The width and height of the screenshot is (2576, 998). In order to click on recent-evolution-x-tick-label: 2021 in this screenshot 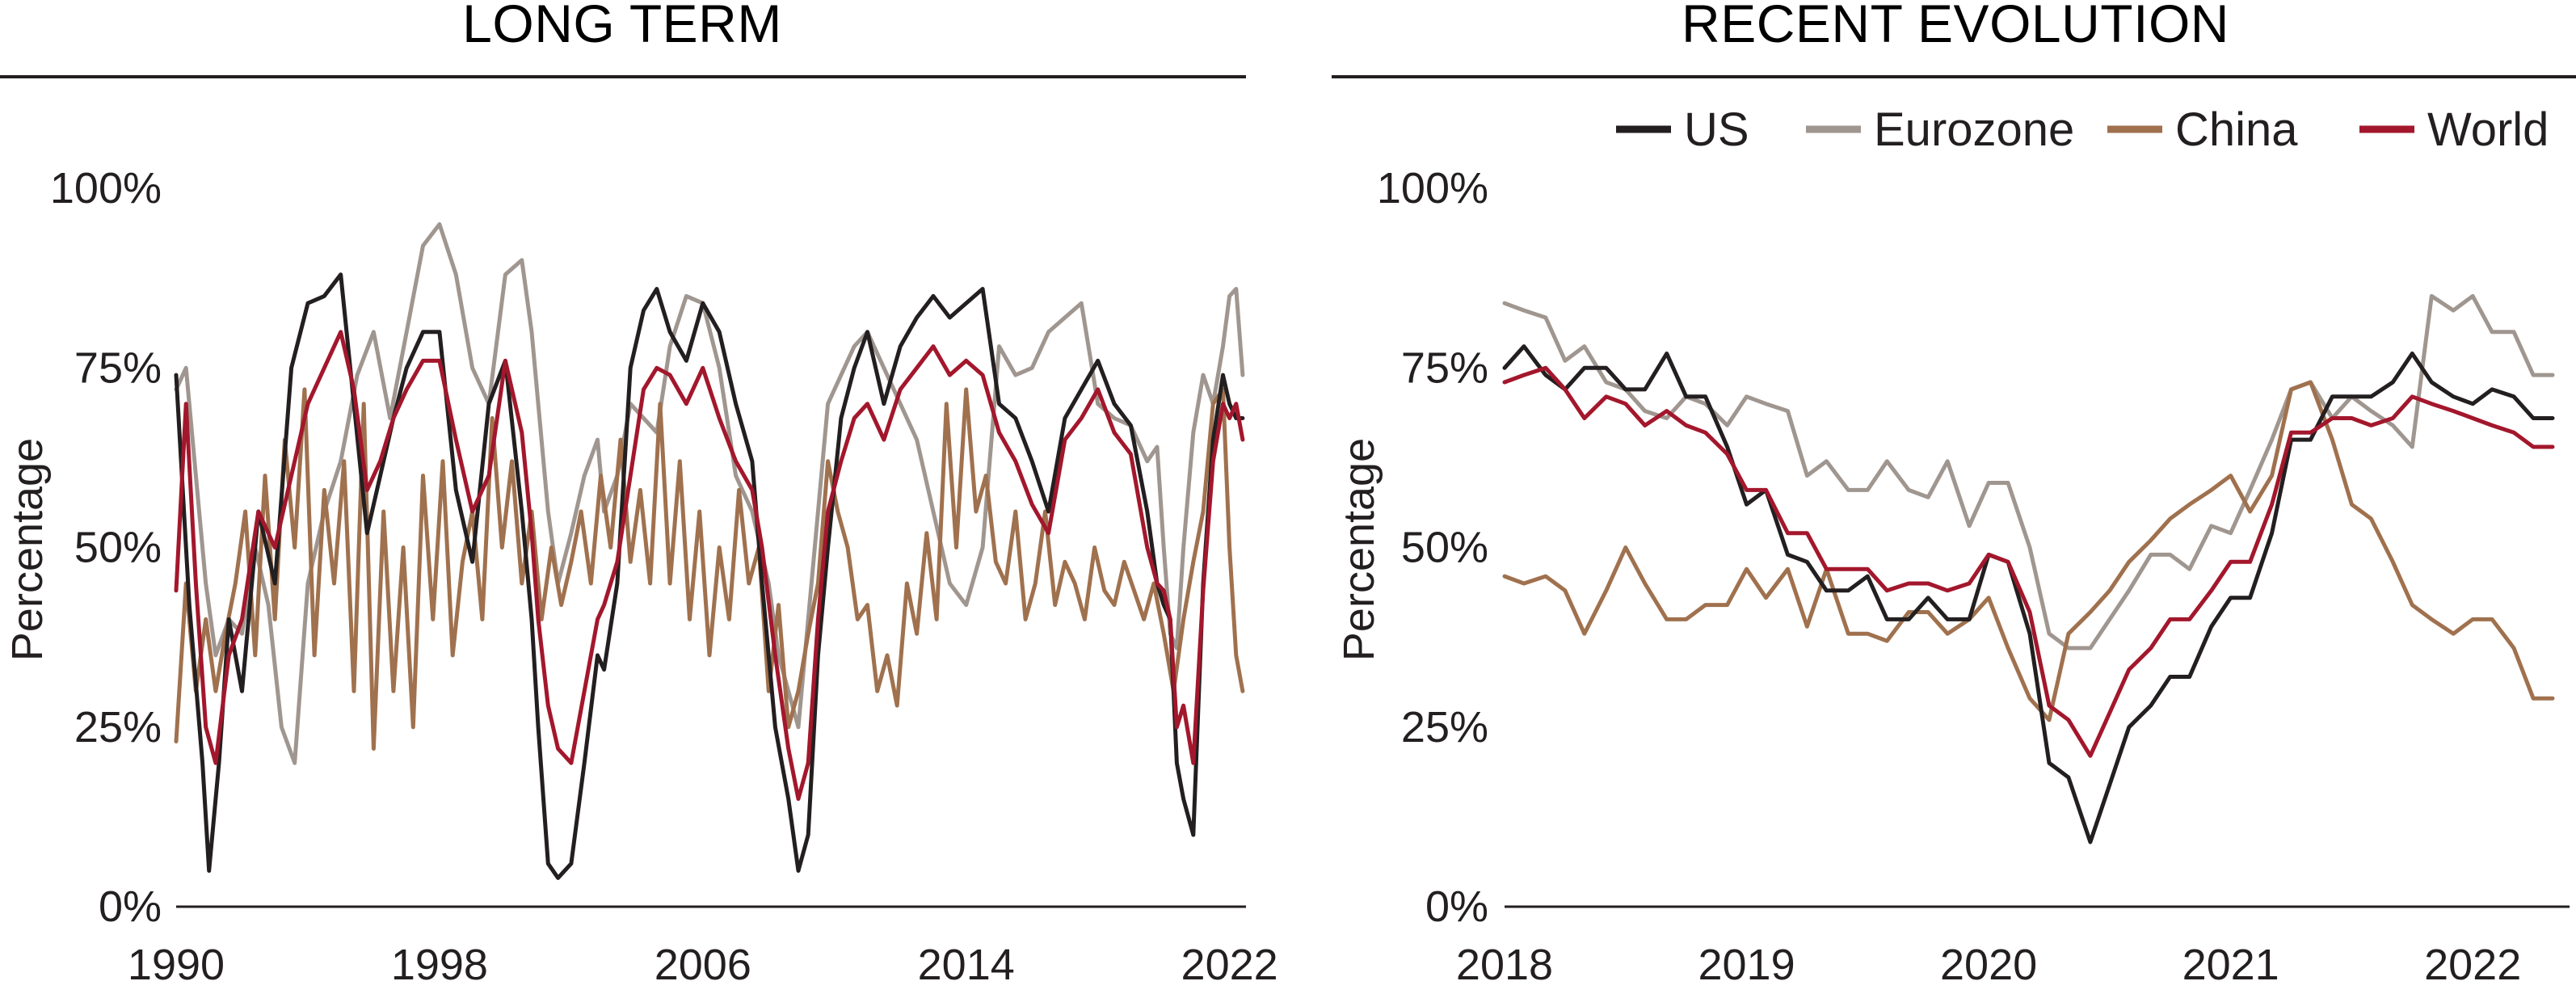, I will do `click(2230, 965)`.